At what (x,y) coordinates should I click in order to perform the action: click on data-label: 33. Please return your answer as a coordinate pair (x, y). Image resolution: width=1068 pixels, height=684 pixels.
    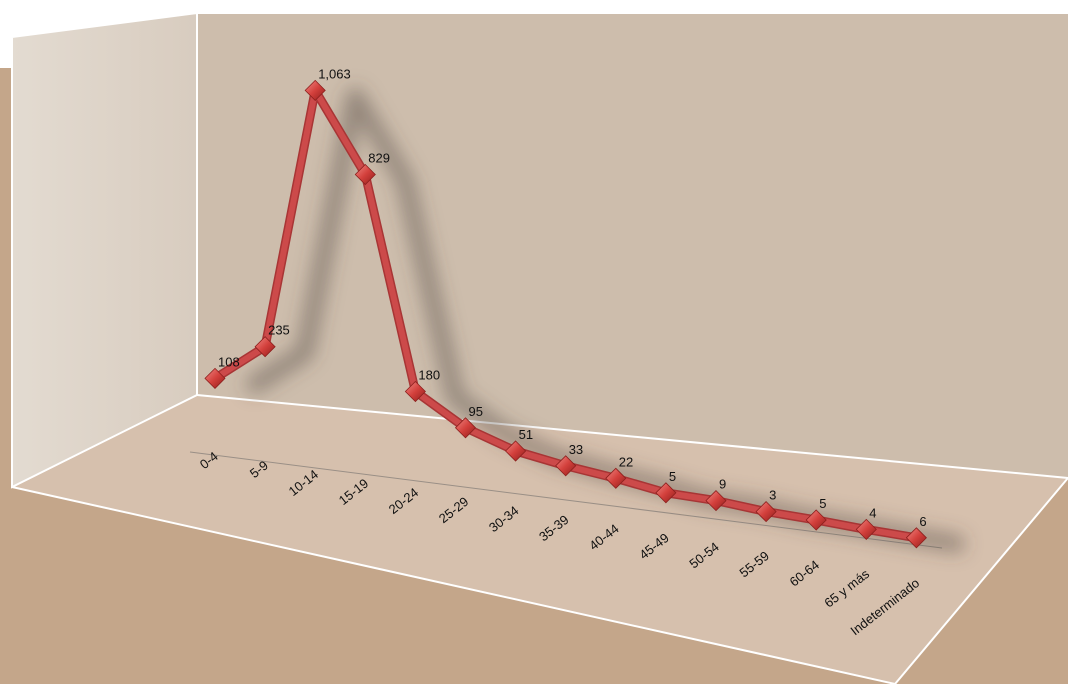
    Looking at the image, I should click on (576, 449).